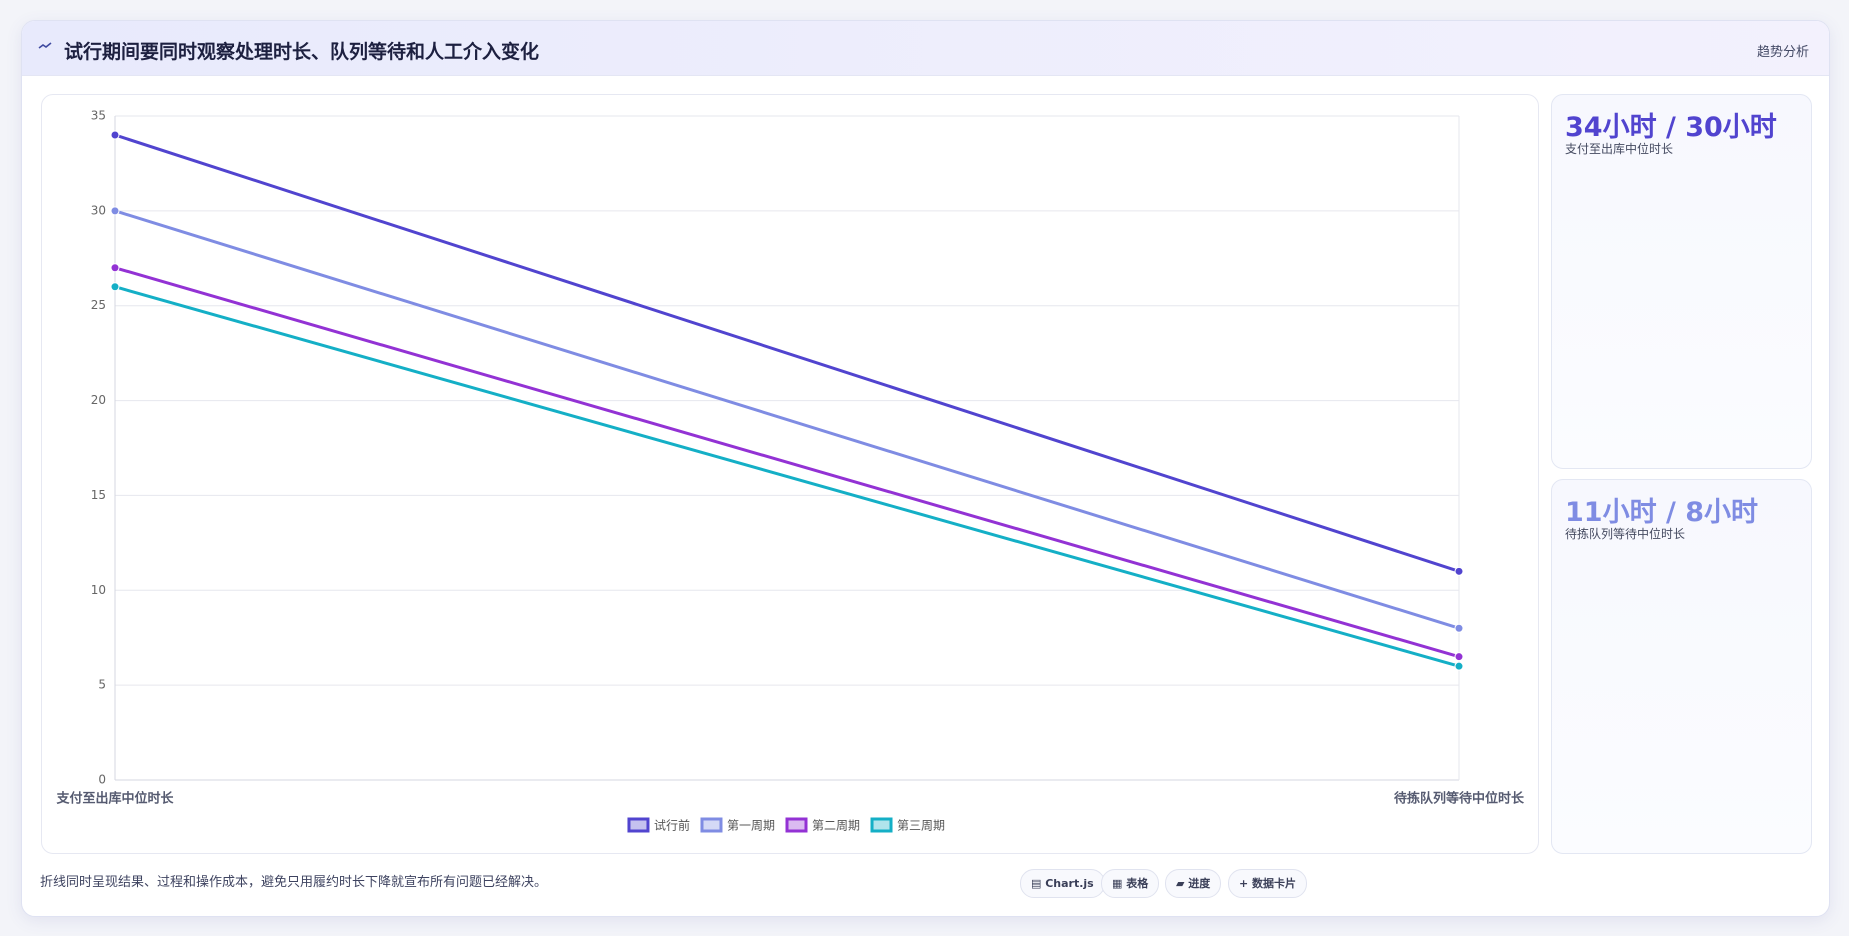  Describe the element at coordinates (1625, 534) in the screenshot. I see `kpi-label: 待拣队列等待中位时长` at that location.